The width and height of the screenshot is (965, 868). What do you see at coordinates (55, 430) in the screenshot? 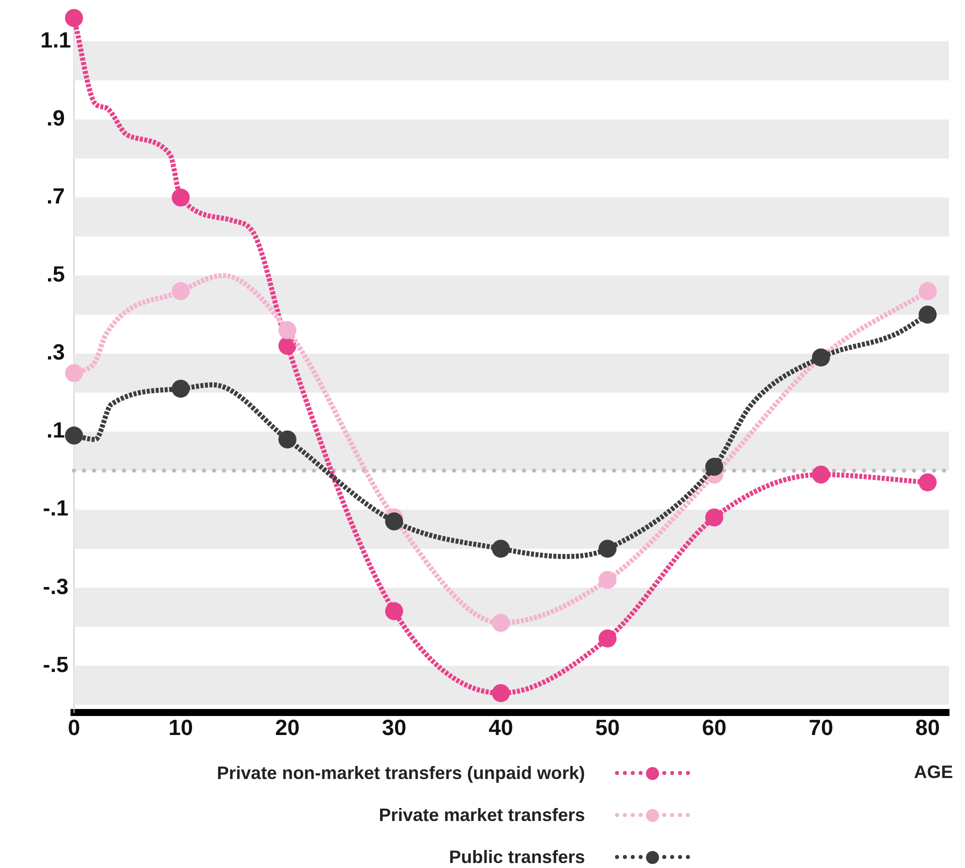
I see `y-tick-label: .1` at bounding box center [55, 430].